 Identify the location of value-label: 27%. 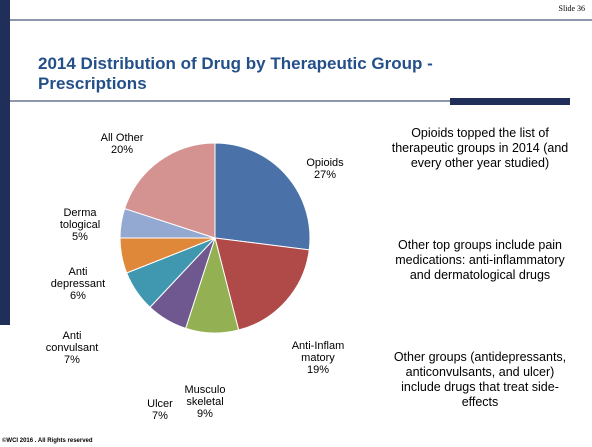
(325, 175).